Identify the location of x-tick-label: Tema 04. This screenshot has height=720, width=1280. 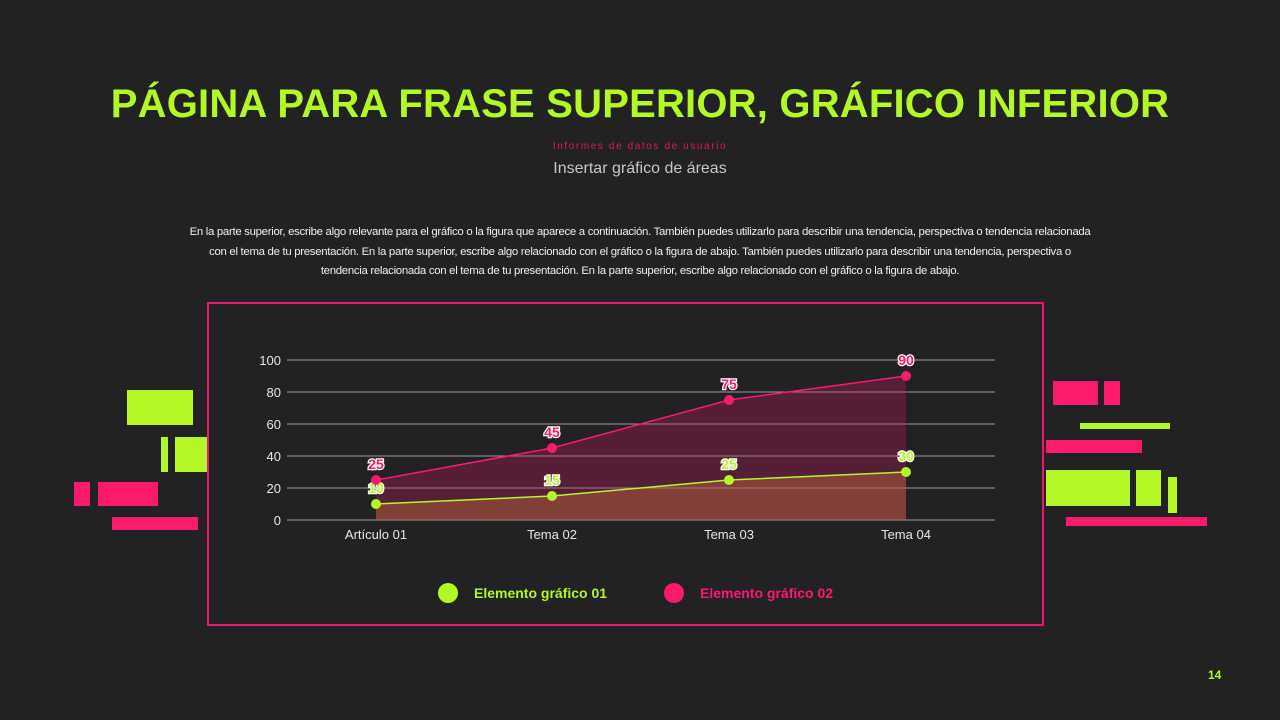
(906, 534).